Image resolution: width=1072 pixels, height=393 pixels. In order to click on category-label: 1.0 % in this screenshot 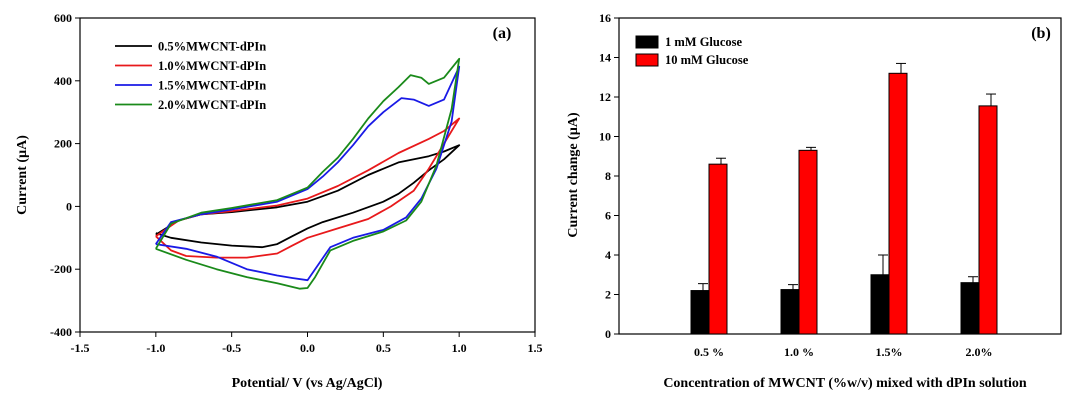, I will do `click(799, 352)`.